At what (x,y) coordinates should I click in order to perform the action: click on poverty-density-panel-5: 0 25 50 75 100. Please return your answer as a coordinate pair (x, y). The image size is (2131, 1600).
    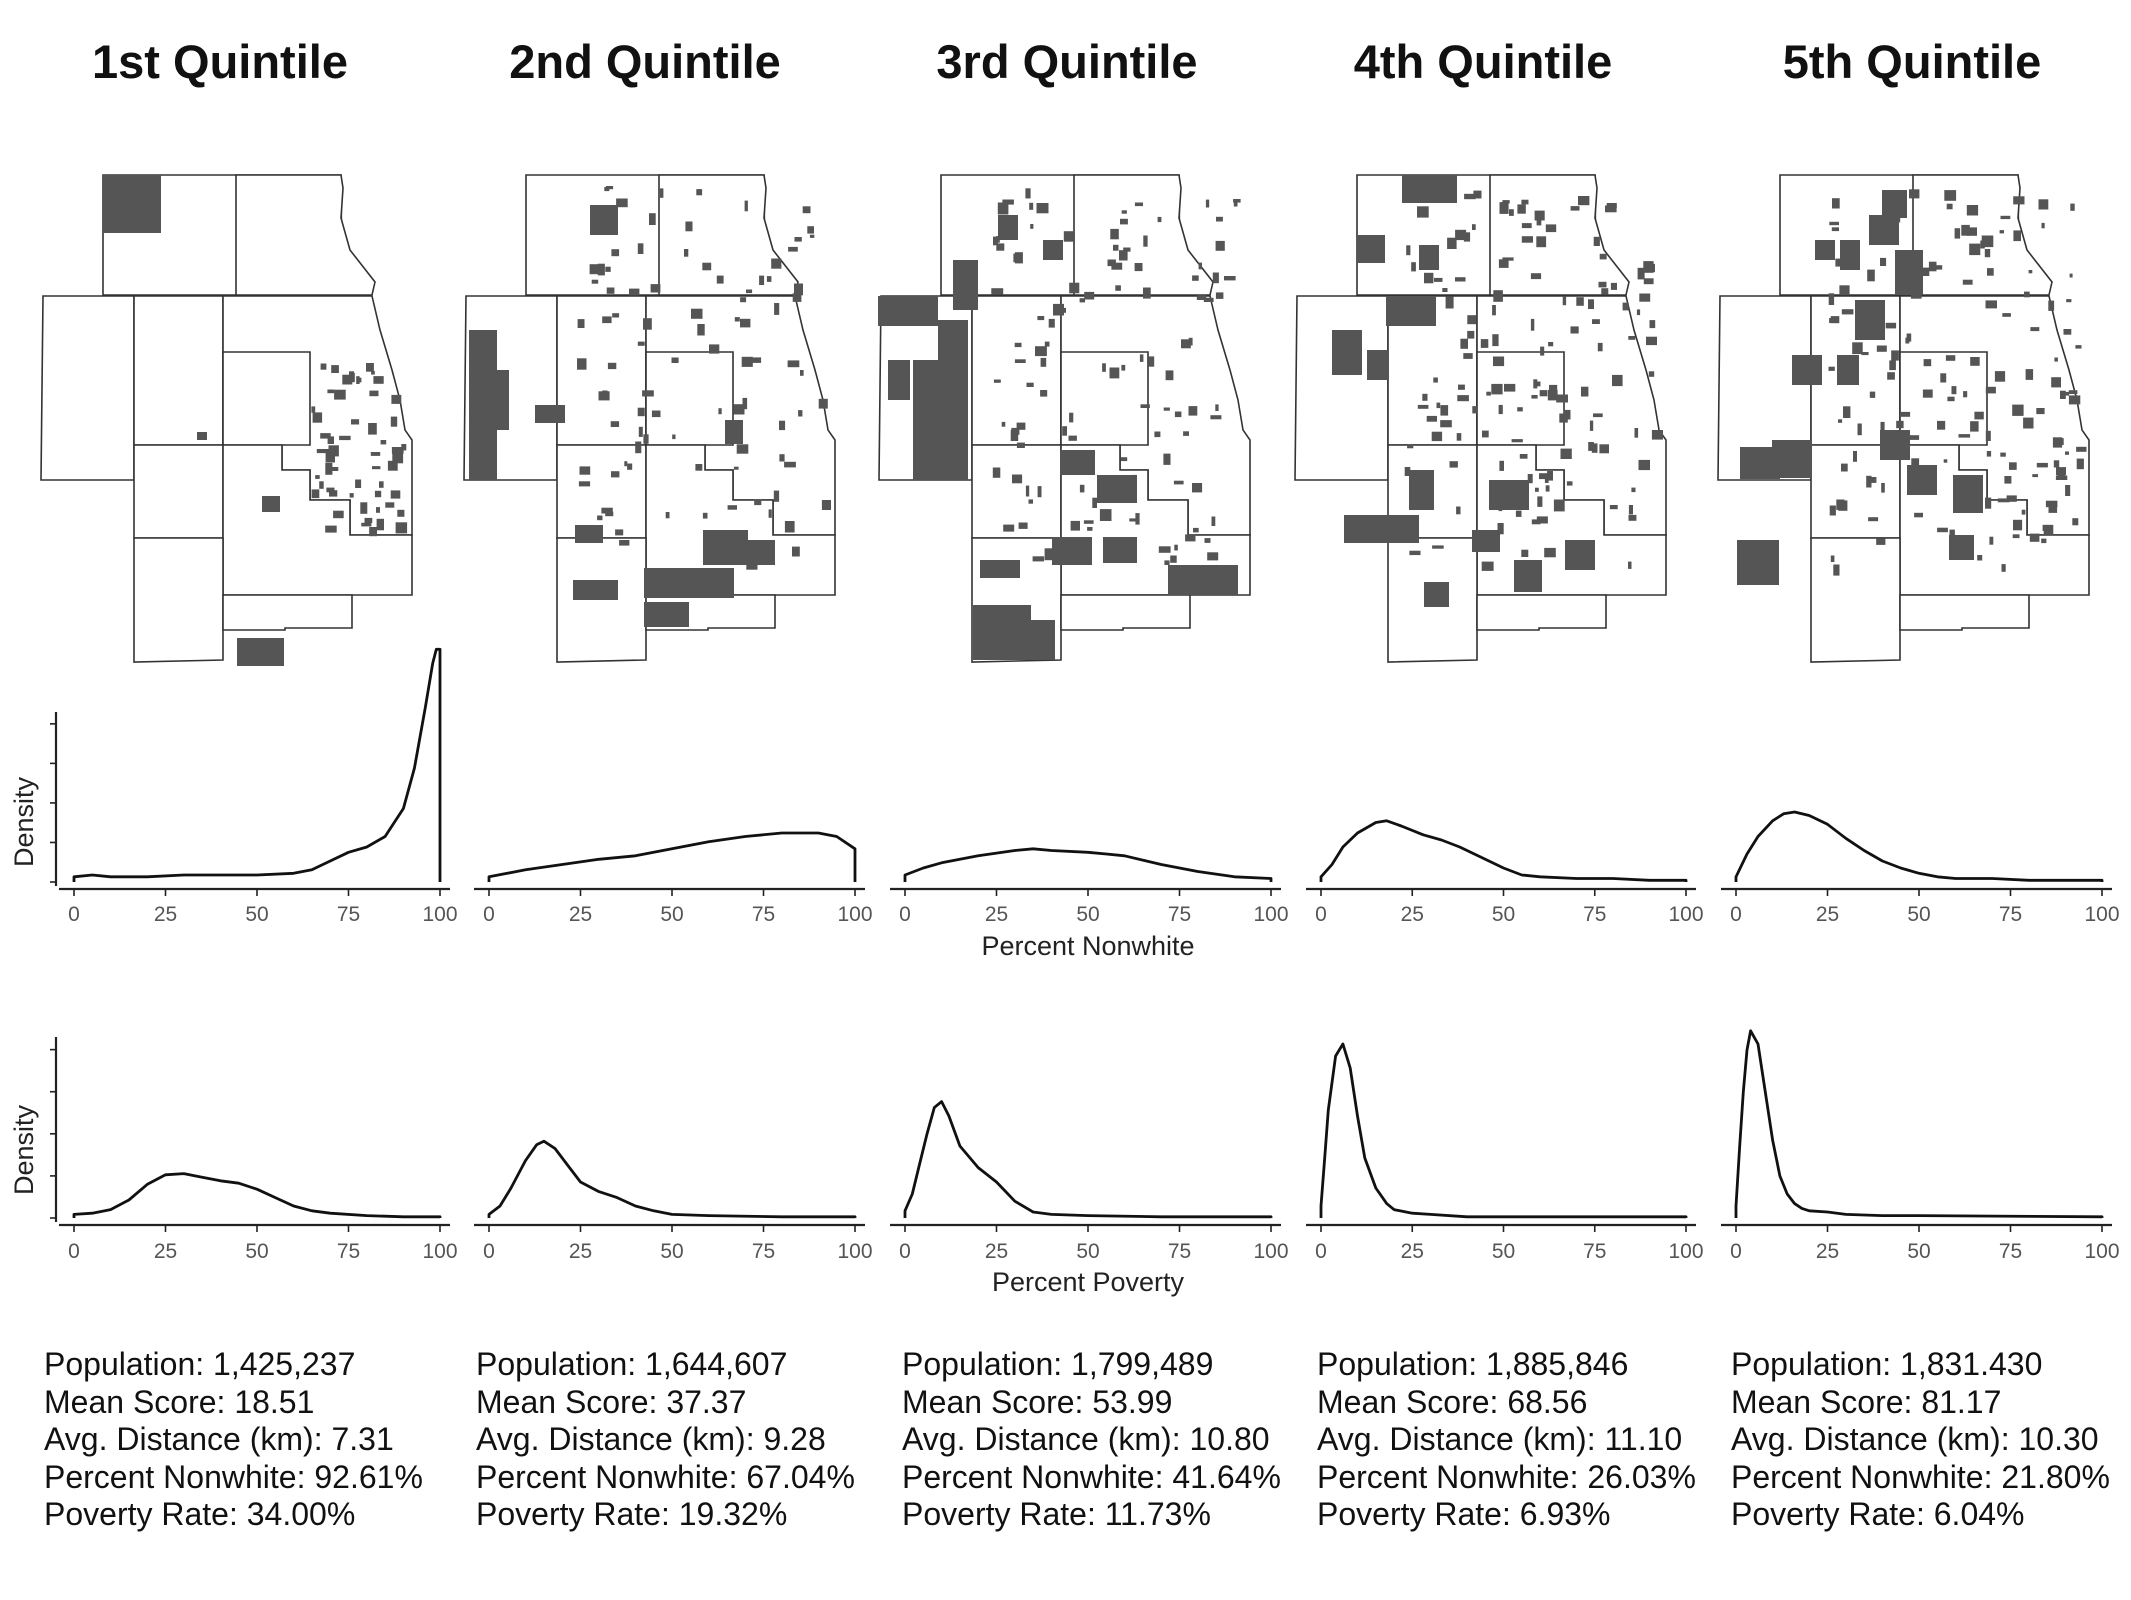
    Looking at the image, I should click on (1920, 1146).